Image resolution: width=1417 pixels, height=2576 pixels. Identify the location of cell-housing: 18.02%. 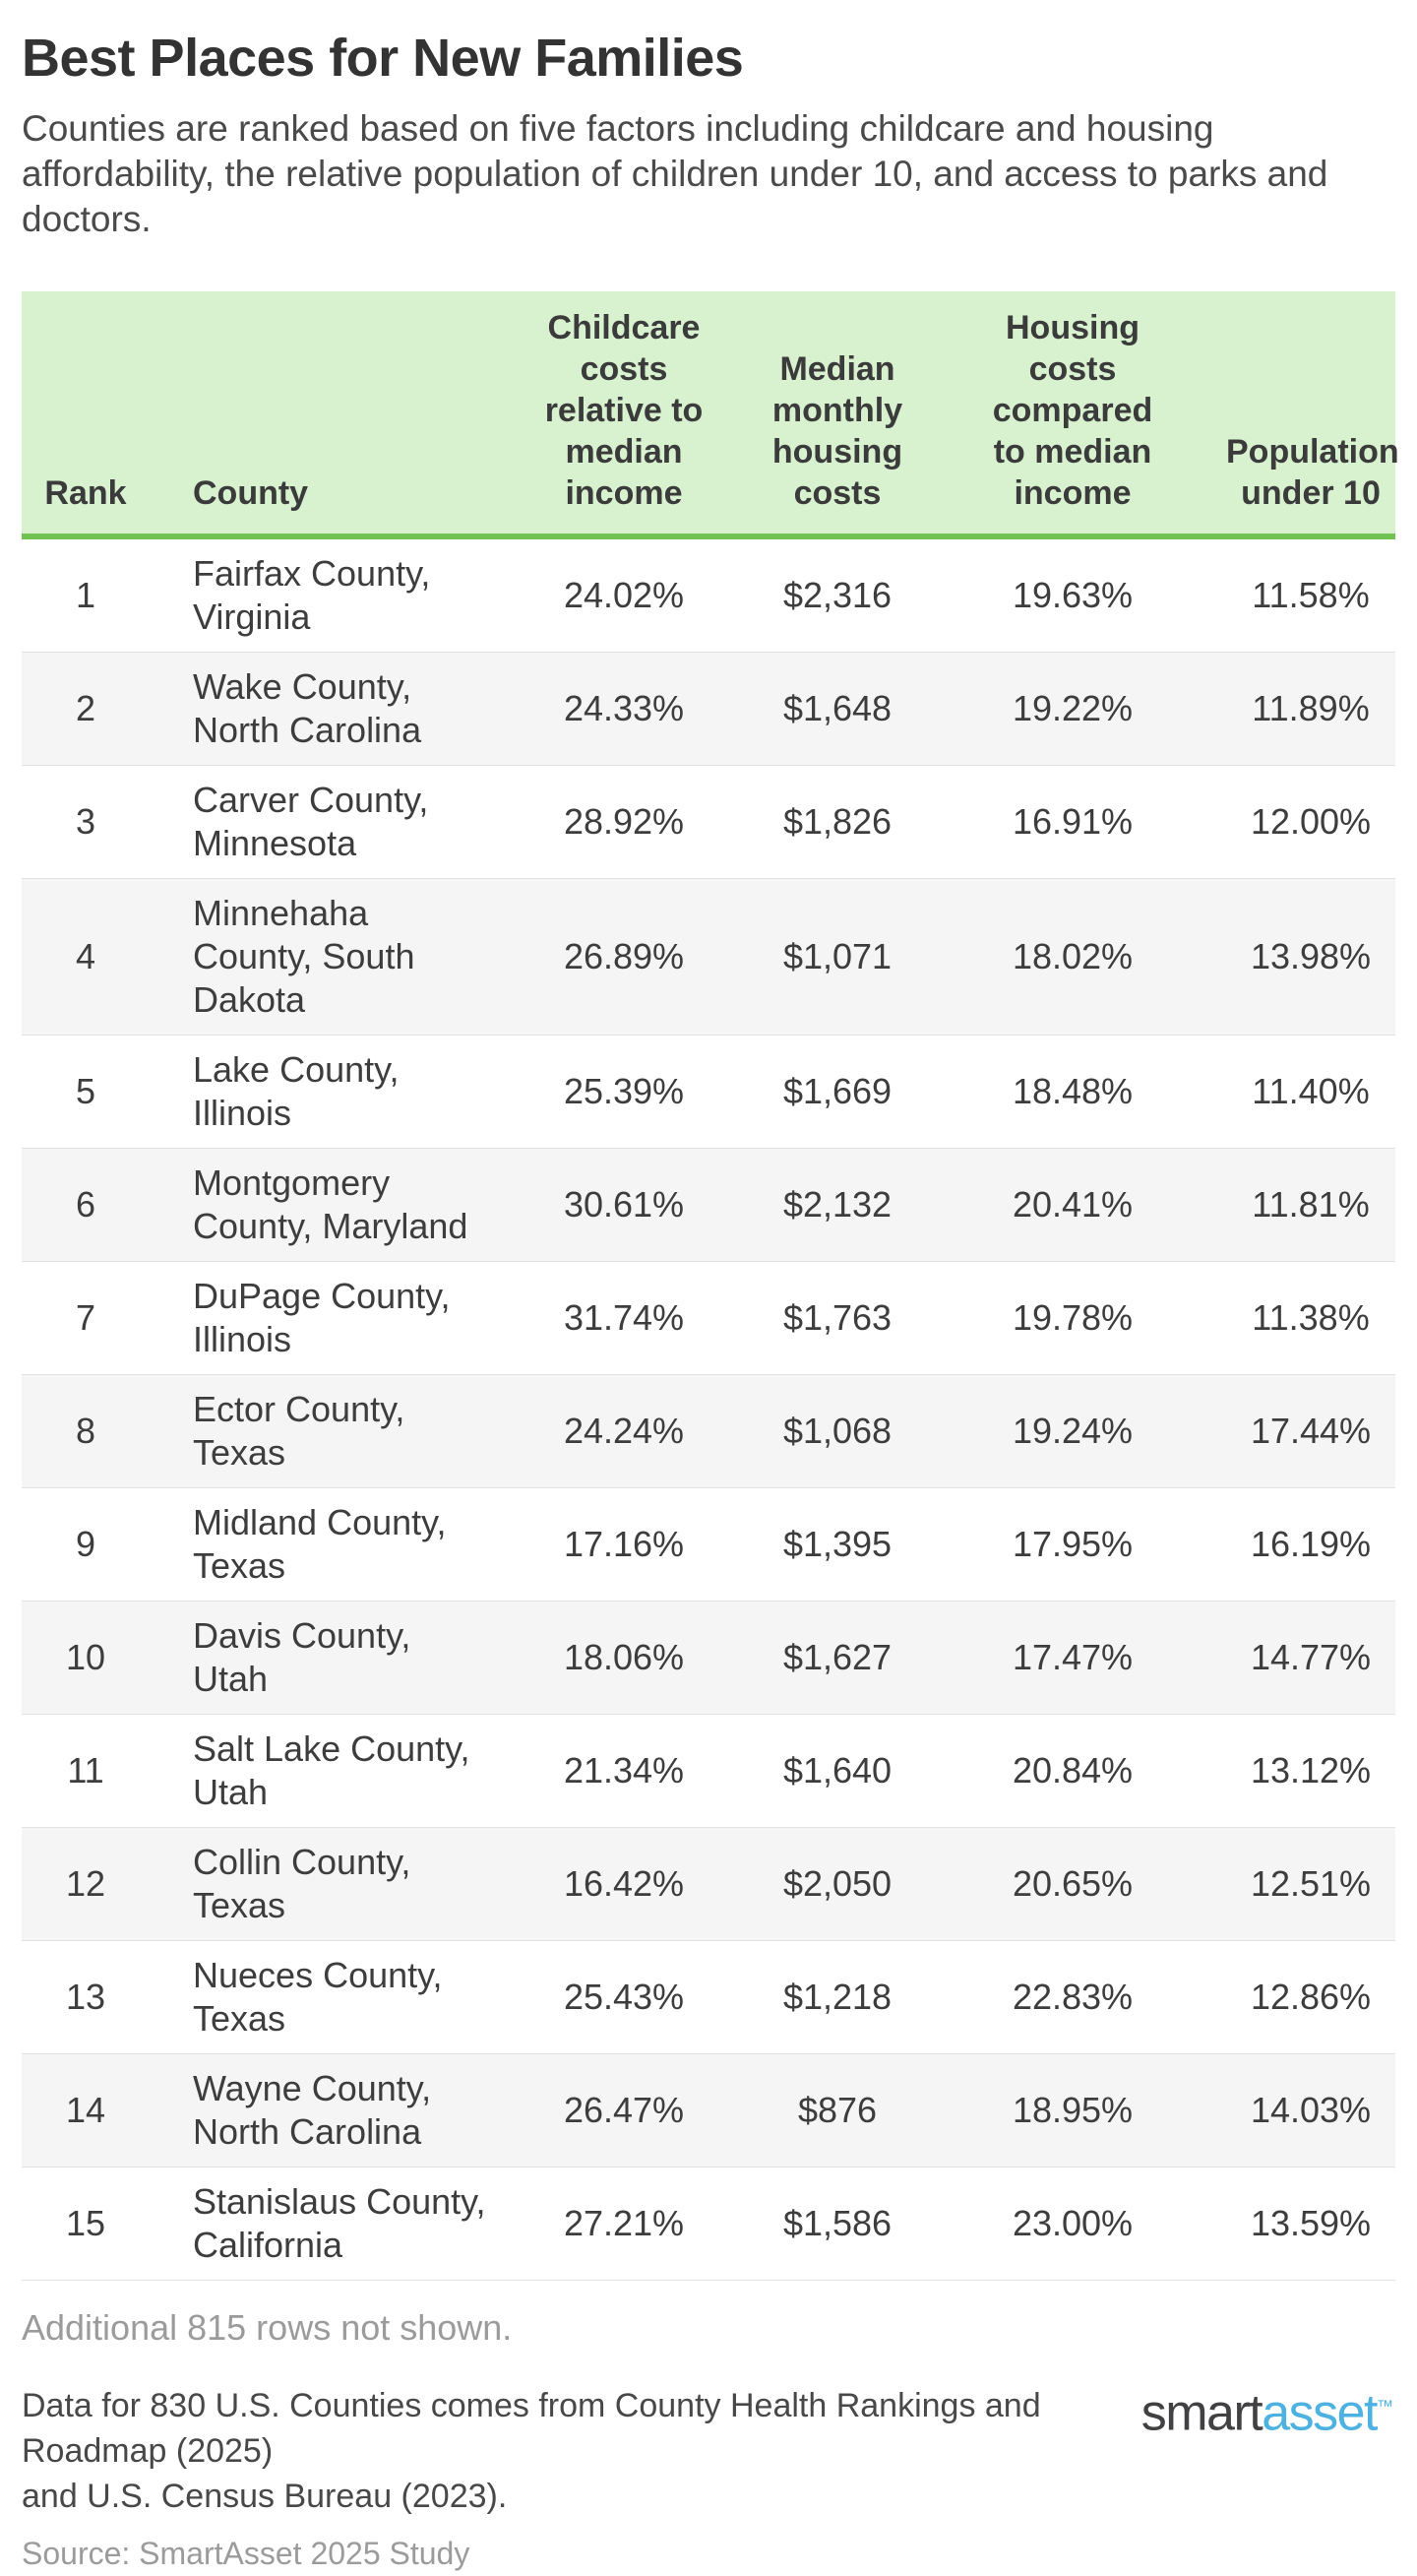
(1072, 957).